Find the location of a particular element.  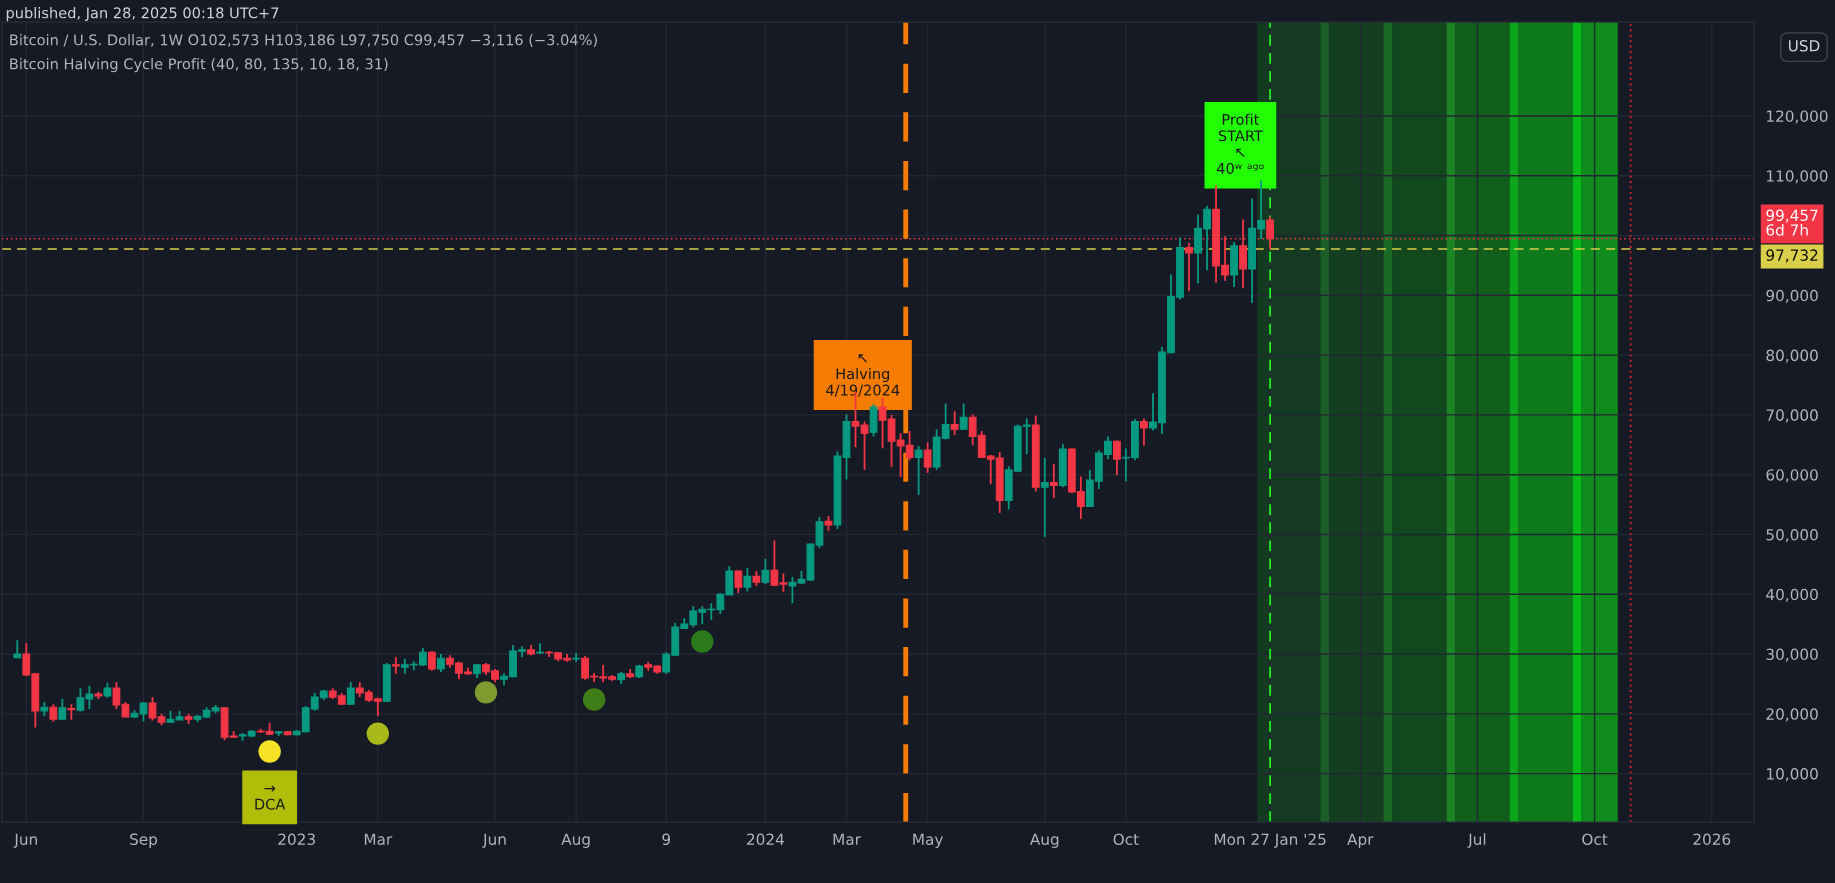

x-tick-label: Apr is located at coordinates (1360, 840).